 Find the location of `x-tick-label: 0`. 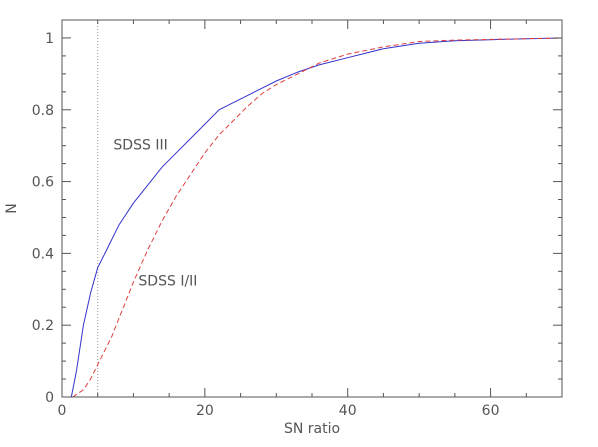

x-tick-label: 0 is located at coordinates (62, 411).